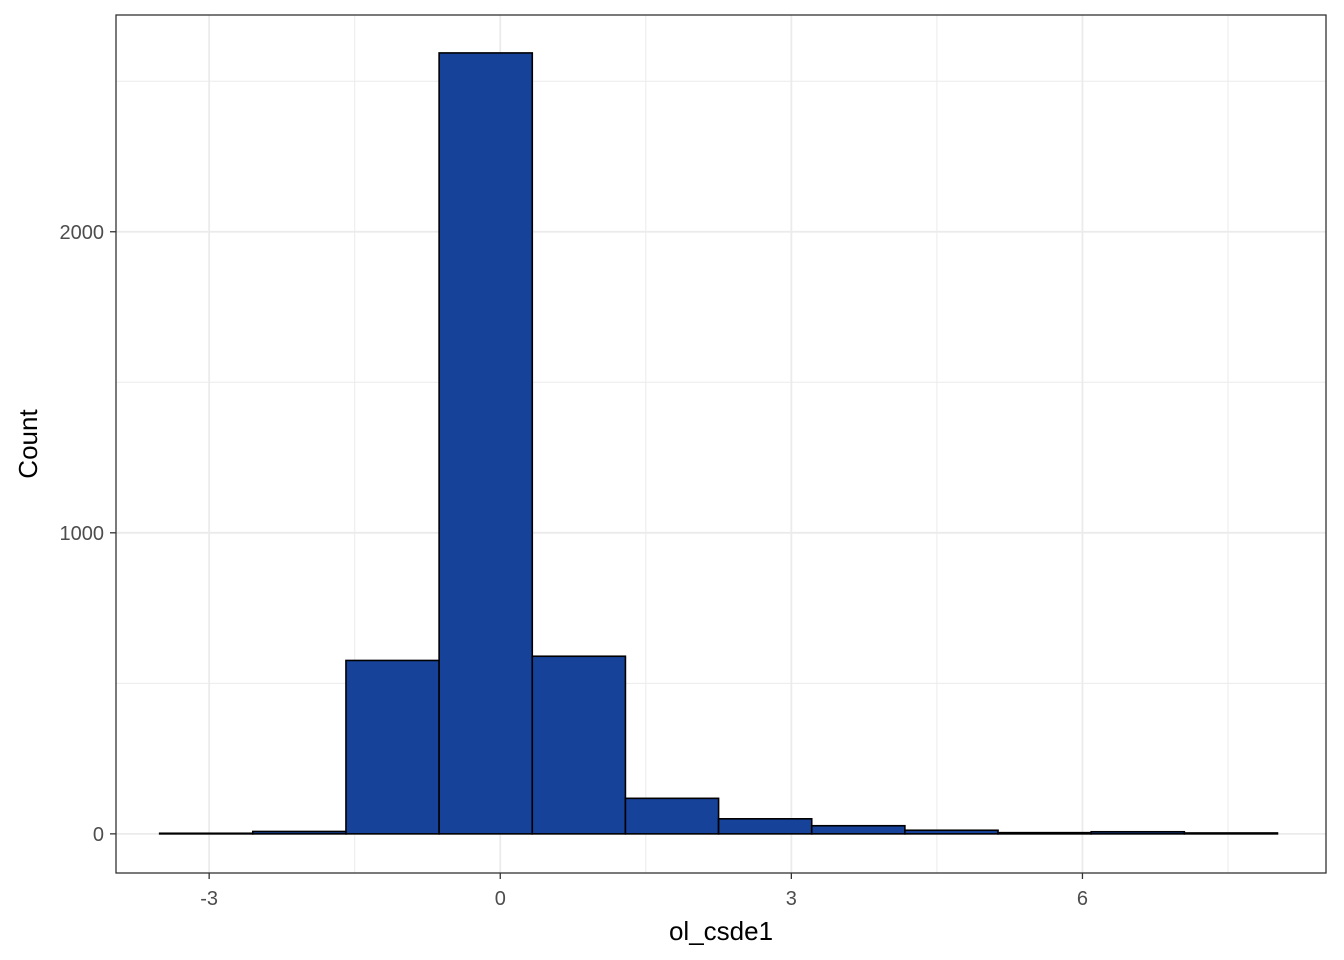 The width and height of the screenshot is (1344, 960). What do you see at coordinates (209, 899) in the screenshot?
I see `x-tick-label: -3` at bounding box center [209, 899].